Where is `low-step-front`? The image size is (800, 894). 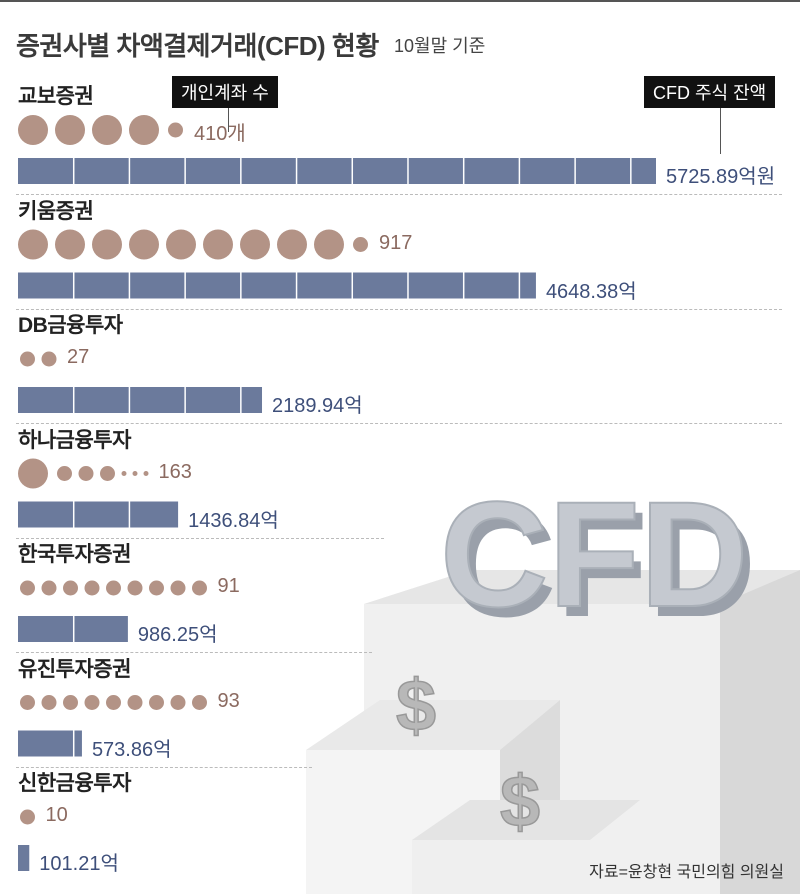 low-step-front is located at coordinates (501, 867).